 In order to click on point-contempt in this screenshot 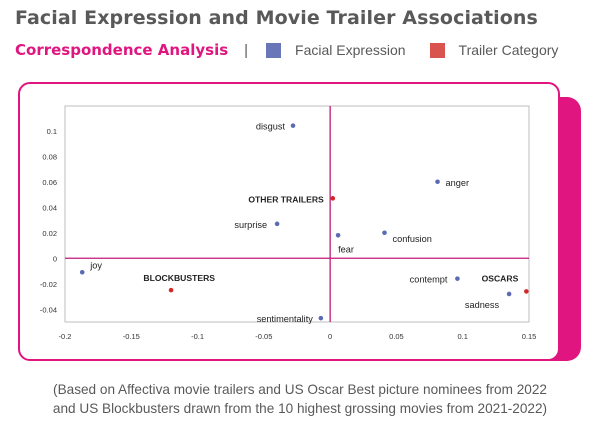, I will do `click(457, 278)`.